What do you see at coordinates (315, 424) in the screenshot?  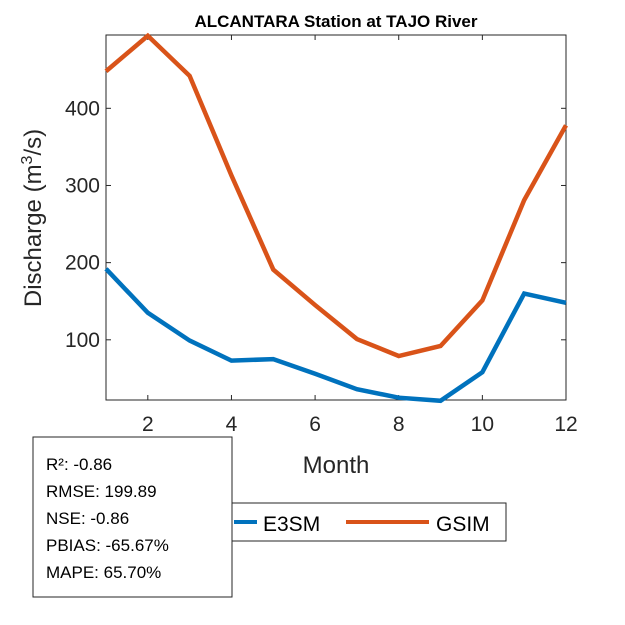 I see `x-tick-label: 6` at bounding box center [315, 424].